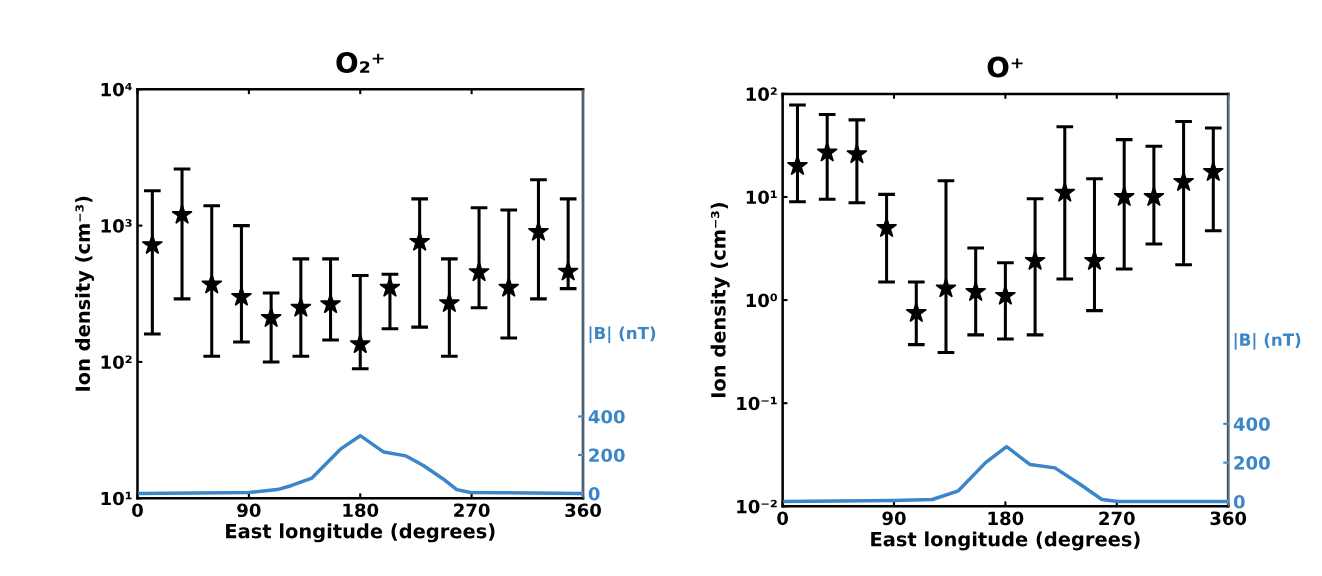  What do you see at coordinates (360, 63) in the screenshot?
I see `chart-title: O₂⁺` at bounding box center [360, 63].